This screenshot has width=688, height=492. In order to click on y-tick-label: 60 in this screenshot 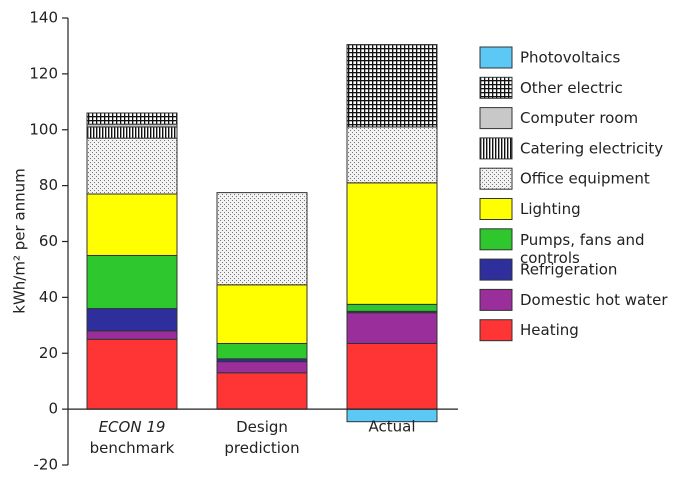, I will do `click(48, 241)`.